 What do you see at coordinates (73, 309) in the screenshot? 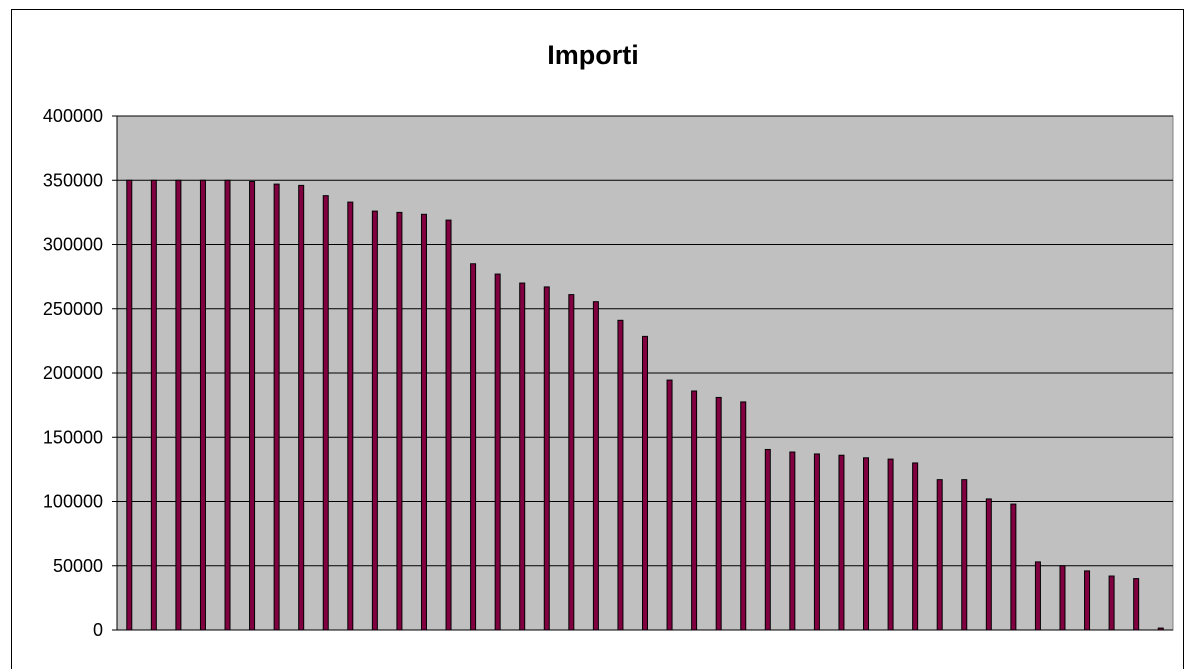
I see `y-tick-label: 250000` at bounding box center [73, 309].